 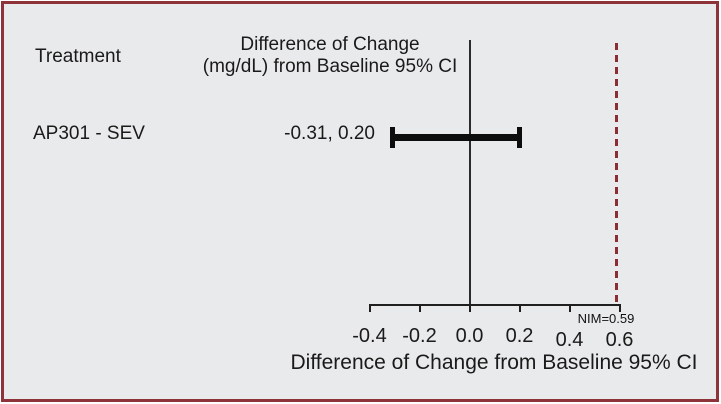 What do you see at coordinates (330, 66) in the screenshot?
I see `ci-column-header-line2: (mg/dL) from Baseline 95% CI` at bounding box center [330, 66].